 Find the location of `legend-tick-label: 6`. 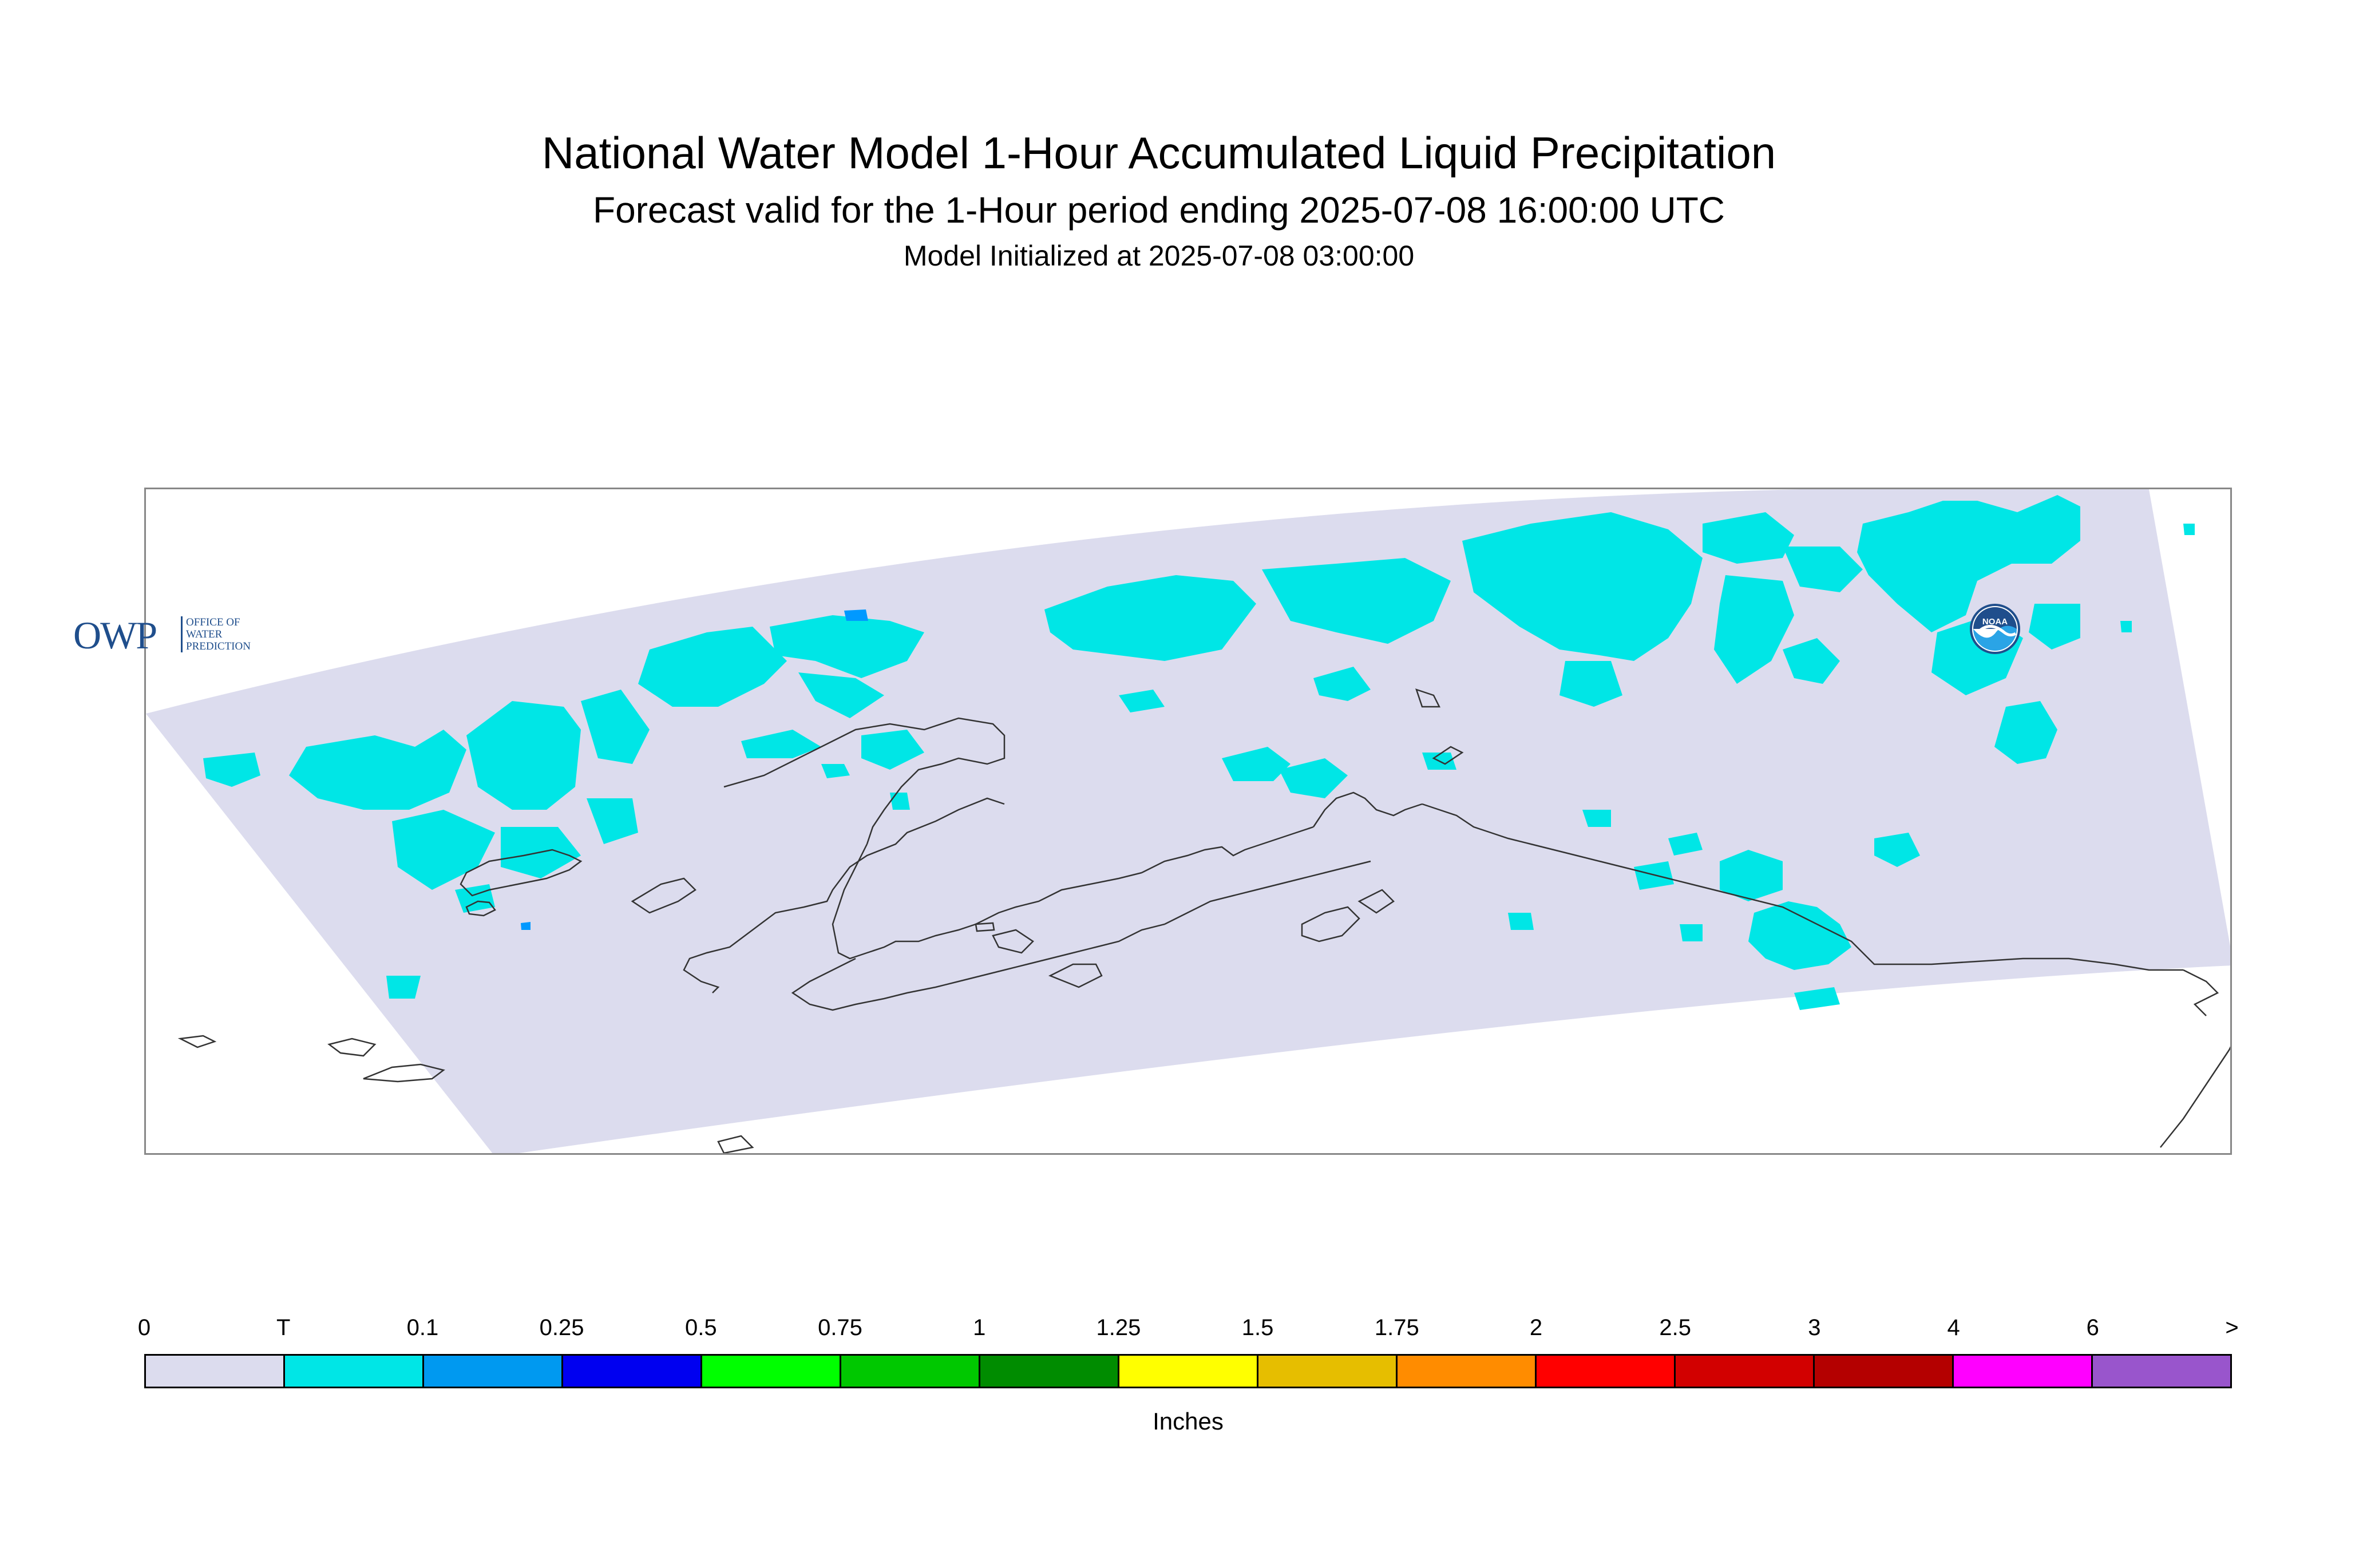

legend-tick-label: 6 is located at coordinates (2092, 1327).